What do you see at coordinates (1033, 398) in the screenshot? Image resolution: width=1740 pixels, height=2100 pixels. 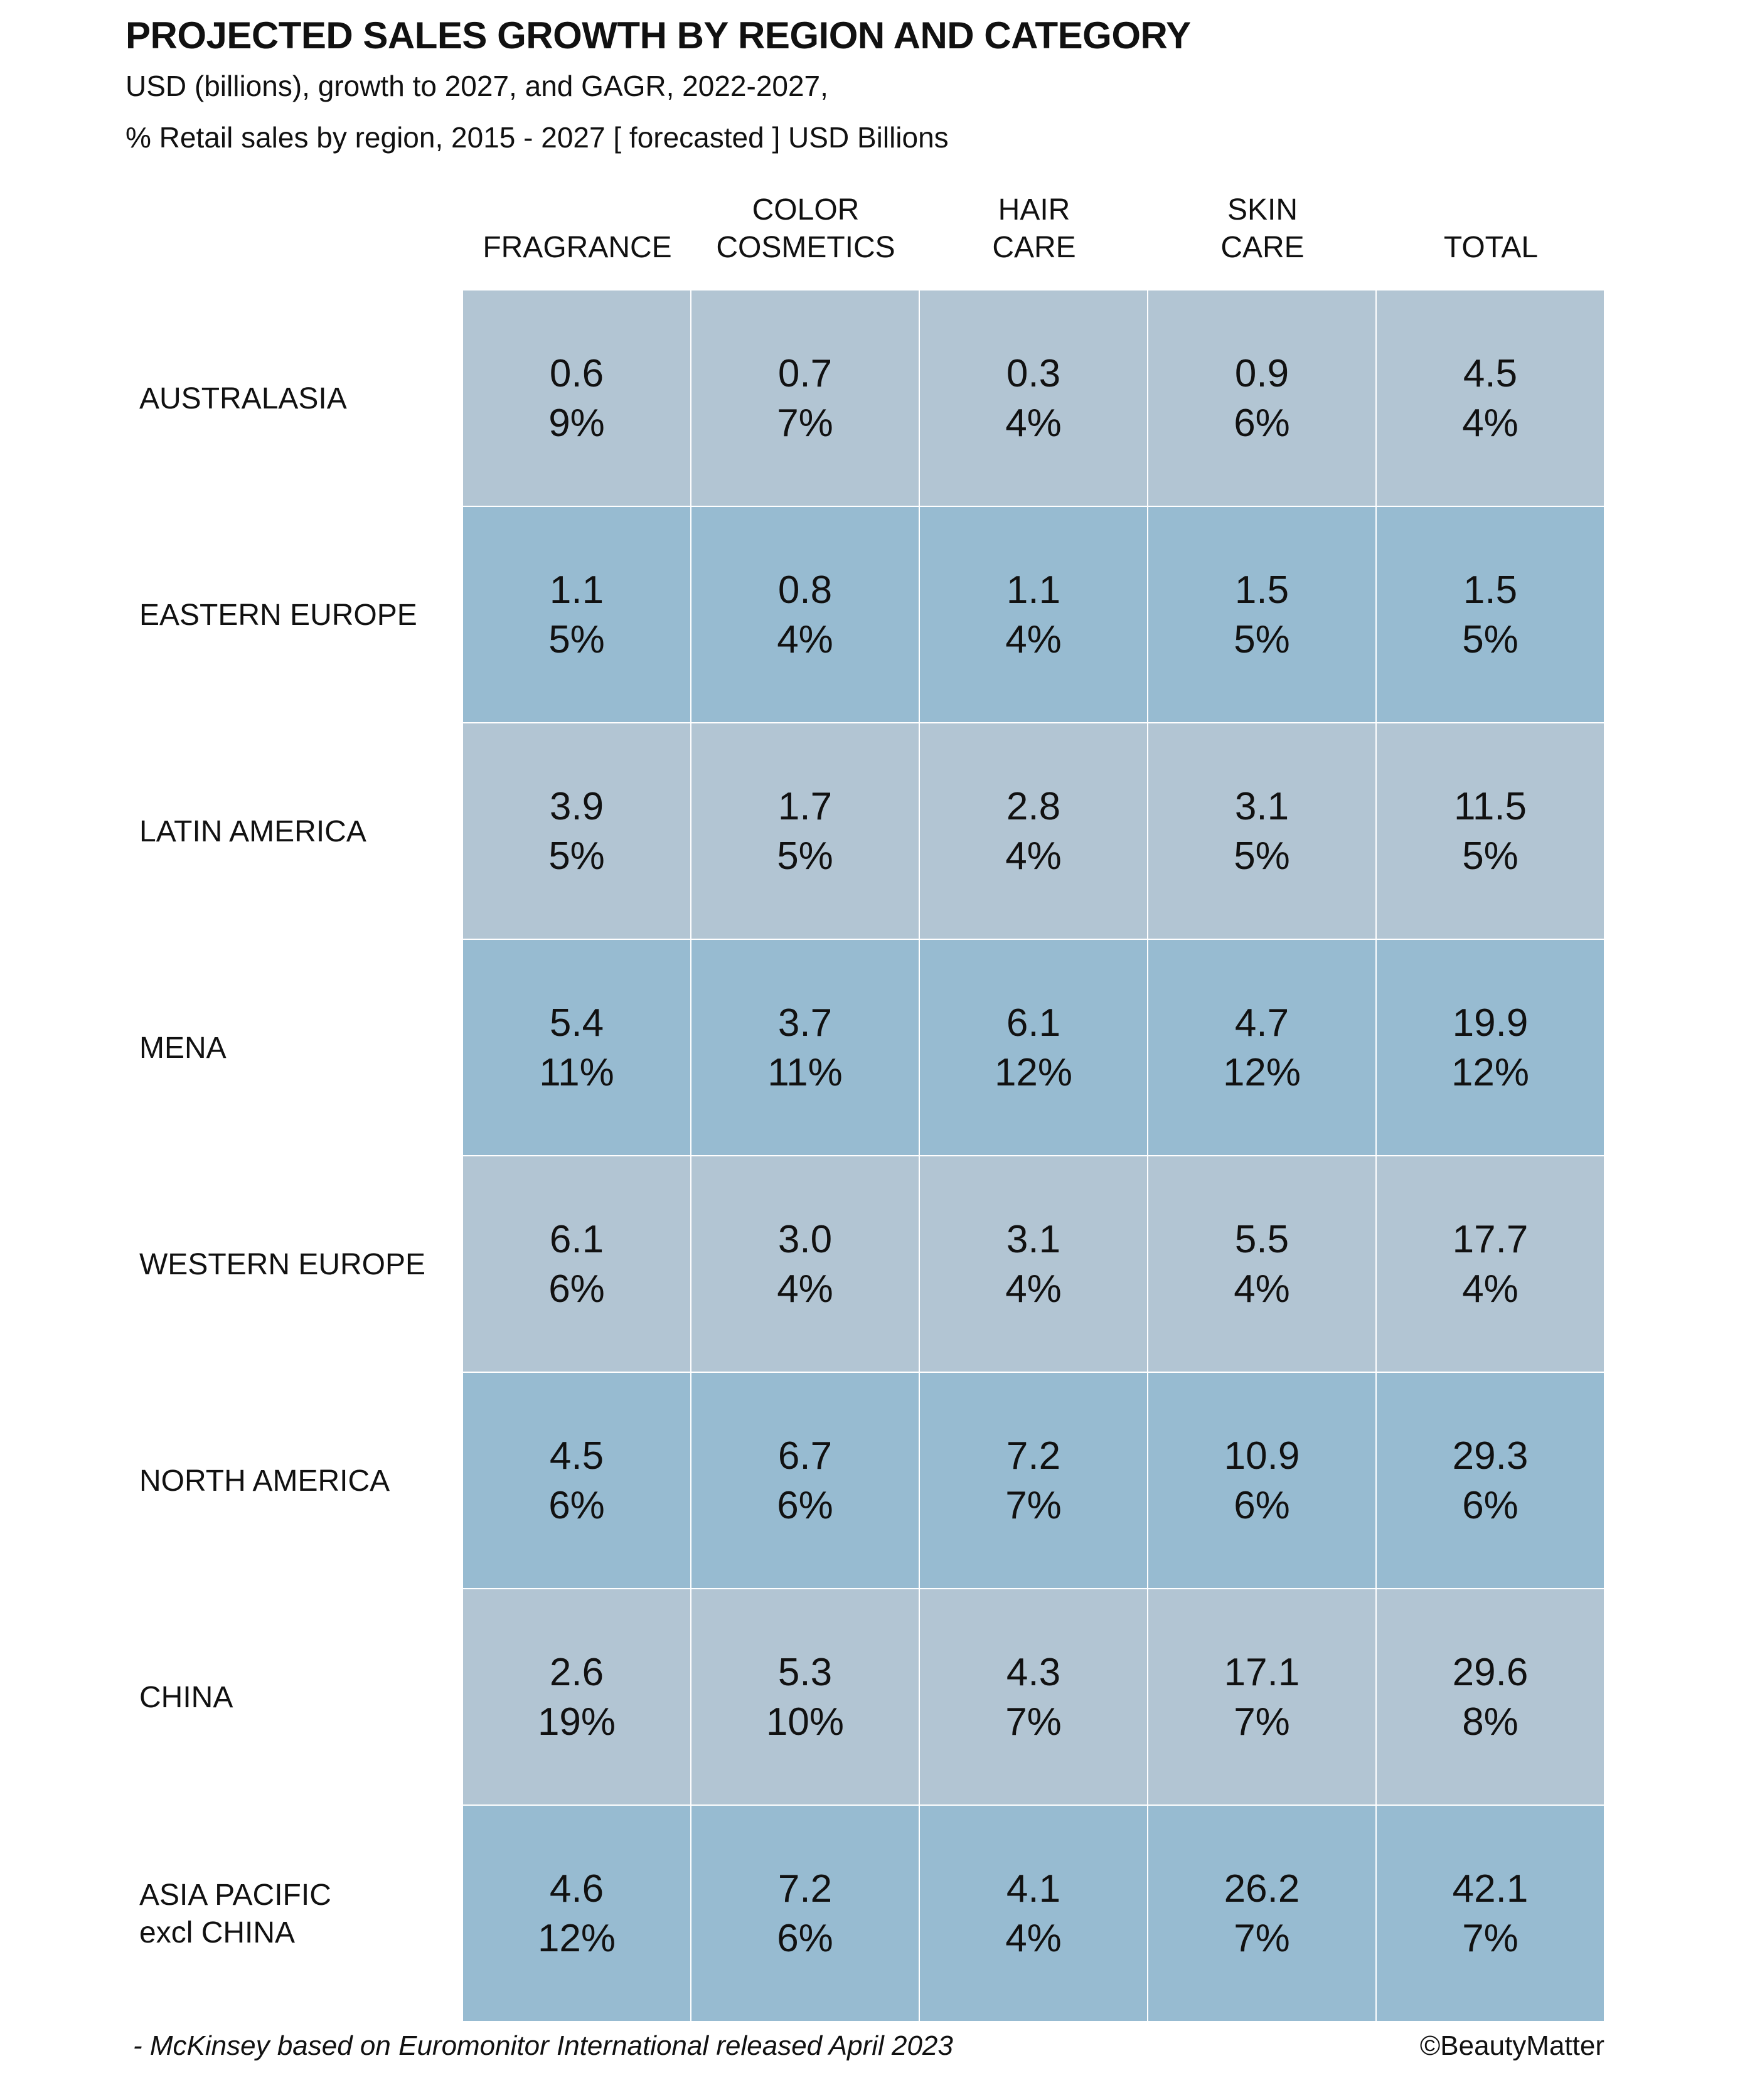 I see `table-cell: 0.3 4%` at bounding box center [1033, 398].